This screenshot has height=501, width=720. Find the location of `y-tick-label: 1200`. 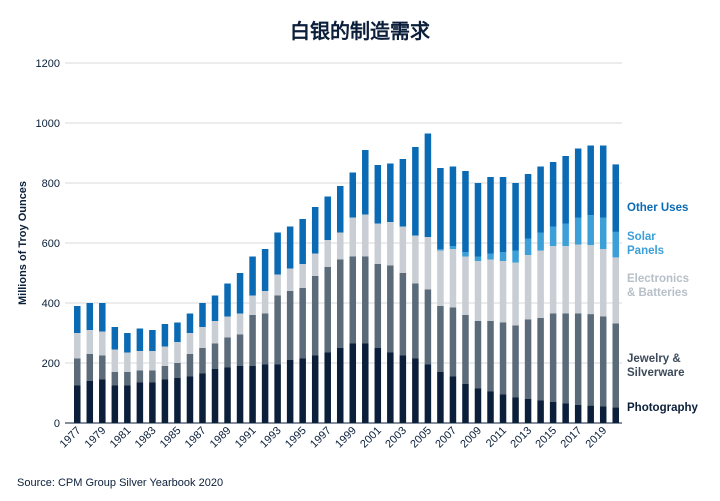

y-tick-label: 1200 is located at coordinates (48, 64).